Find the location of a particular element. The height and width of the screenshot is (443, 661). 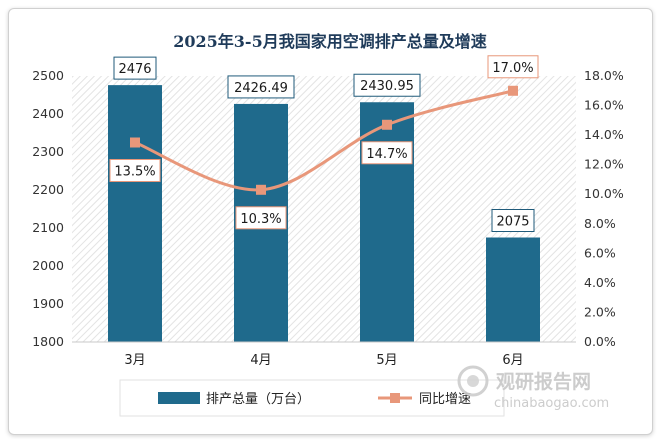

watermark: 观研报告网 chinabaogao.com is located at coordinates (533, 388).